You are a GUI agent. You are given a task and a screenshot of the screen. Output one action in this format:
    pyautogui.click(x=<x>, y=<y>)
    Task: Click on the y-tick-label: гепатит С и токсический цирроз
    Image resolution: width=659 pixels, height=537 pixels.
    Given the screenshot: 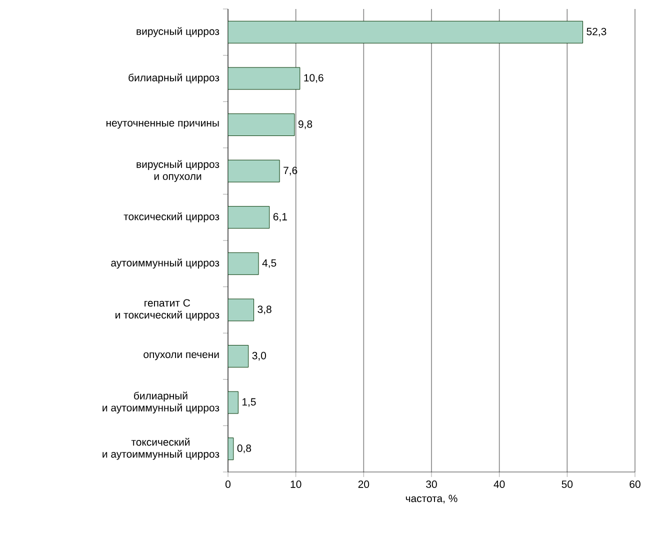 What is the action you would take?
    pyautogui.click(x=168, y=310)
    